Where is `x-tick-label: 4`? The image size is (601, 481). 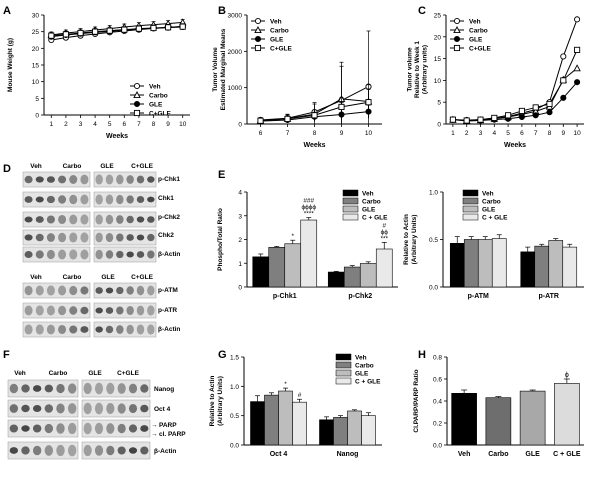
x-tick-label: 4 is located at coordinates (494, 133).